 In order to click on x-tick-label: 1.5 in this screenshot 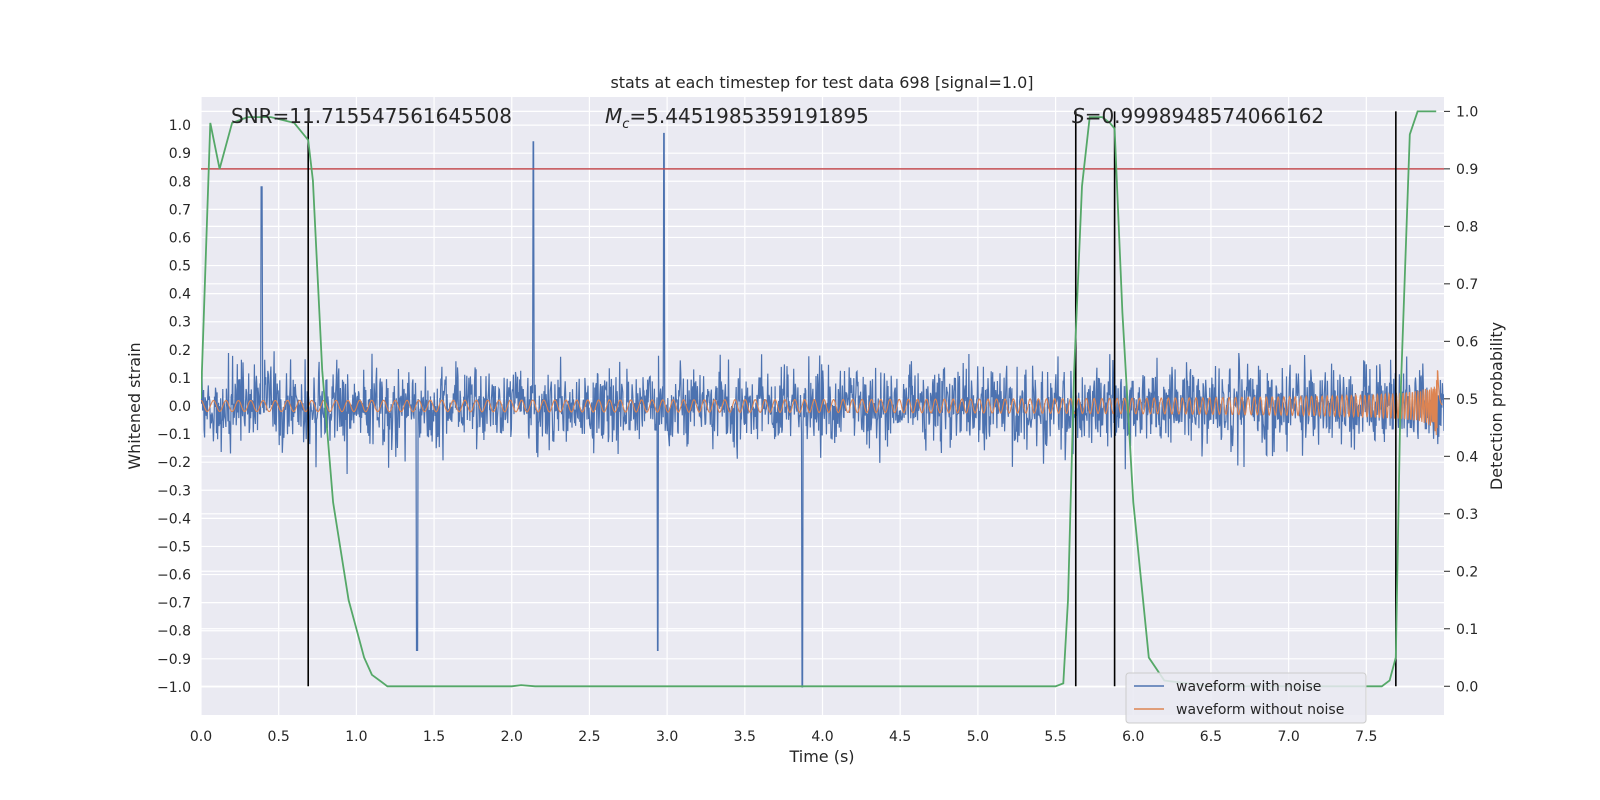, I will do `click(434, 737)`.